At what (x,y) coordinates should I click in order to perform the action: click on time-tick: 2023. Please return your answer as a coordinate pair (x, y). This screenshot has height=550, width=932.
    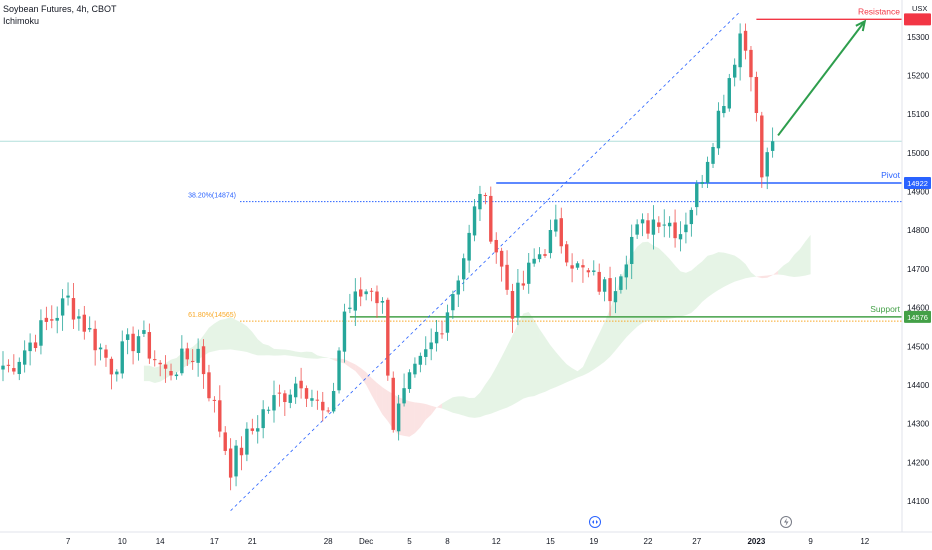
    Looking at the image, I should click on (756, 541).